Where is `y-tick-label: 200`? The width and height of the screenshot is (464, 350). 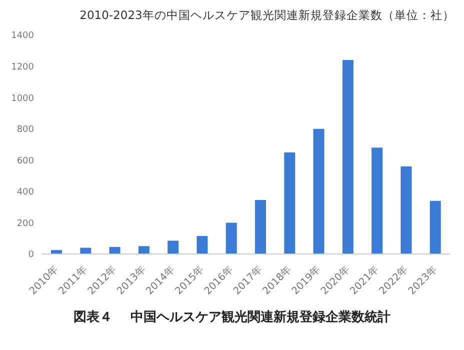 y-tick-label: 200 is located at coordinates (25, 223).